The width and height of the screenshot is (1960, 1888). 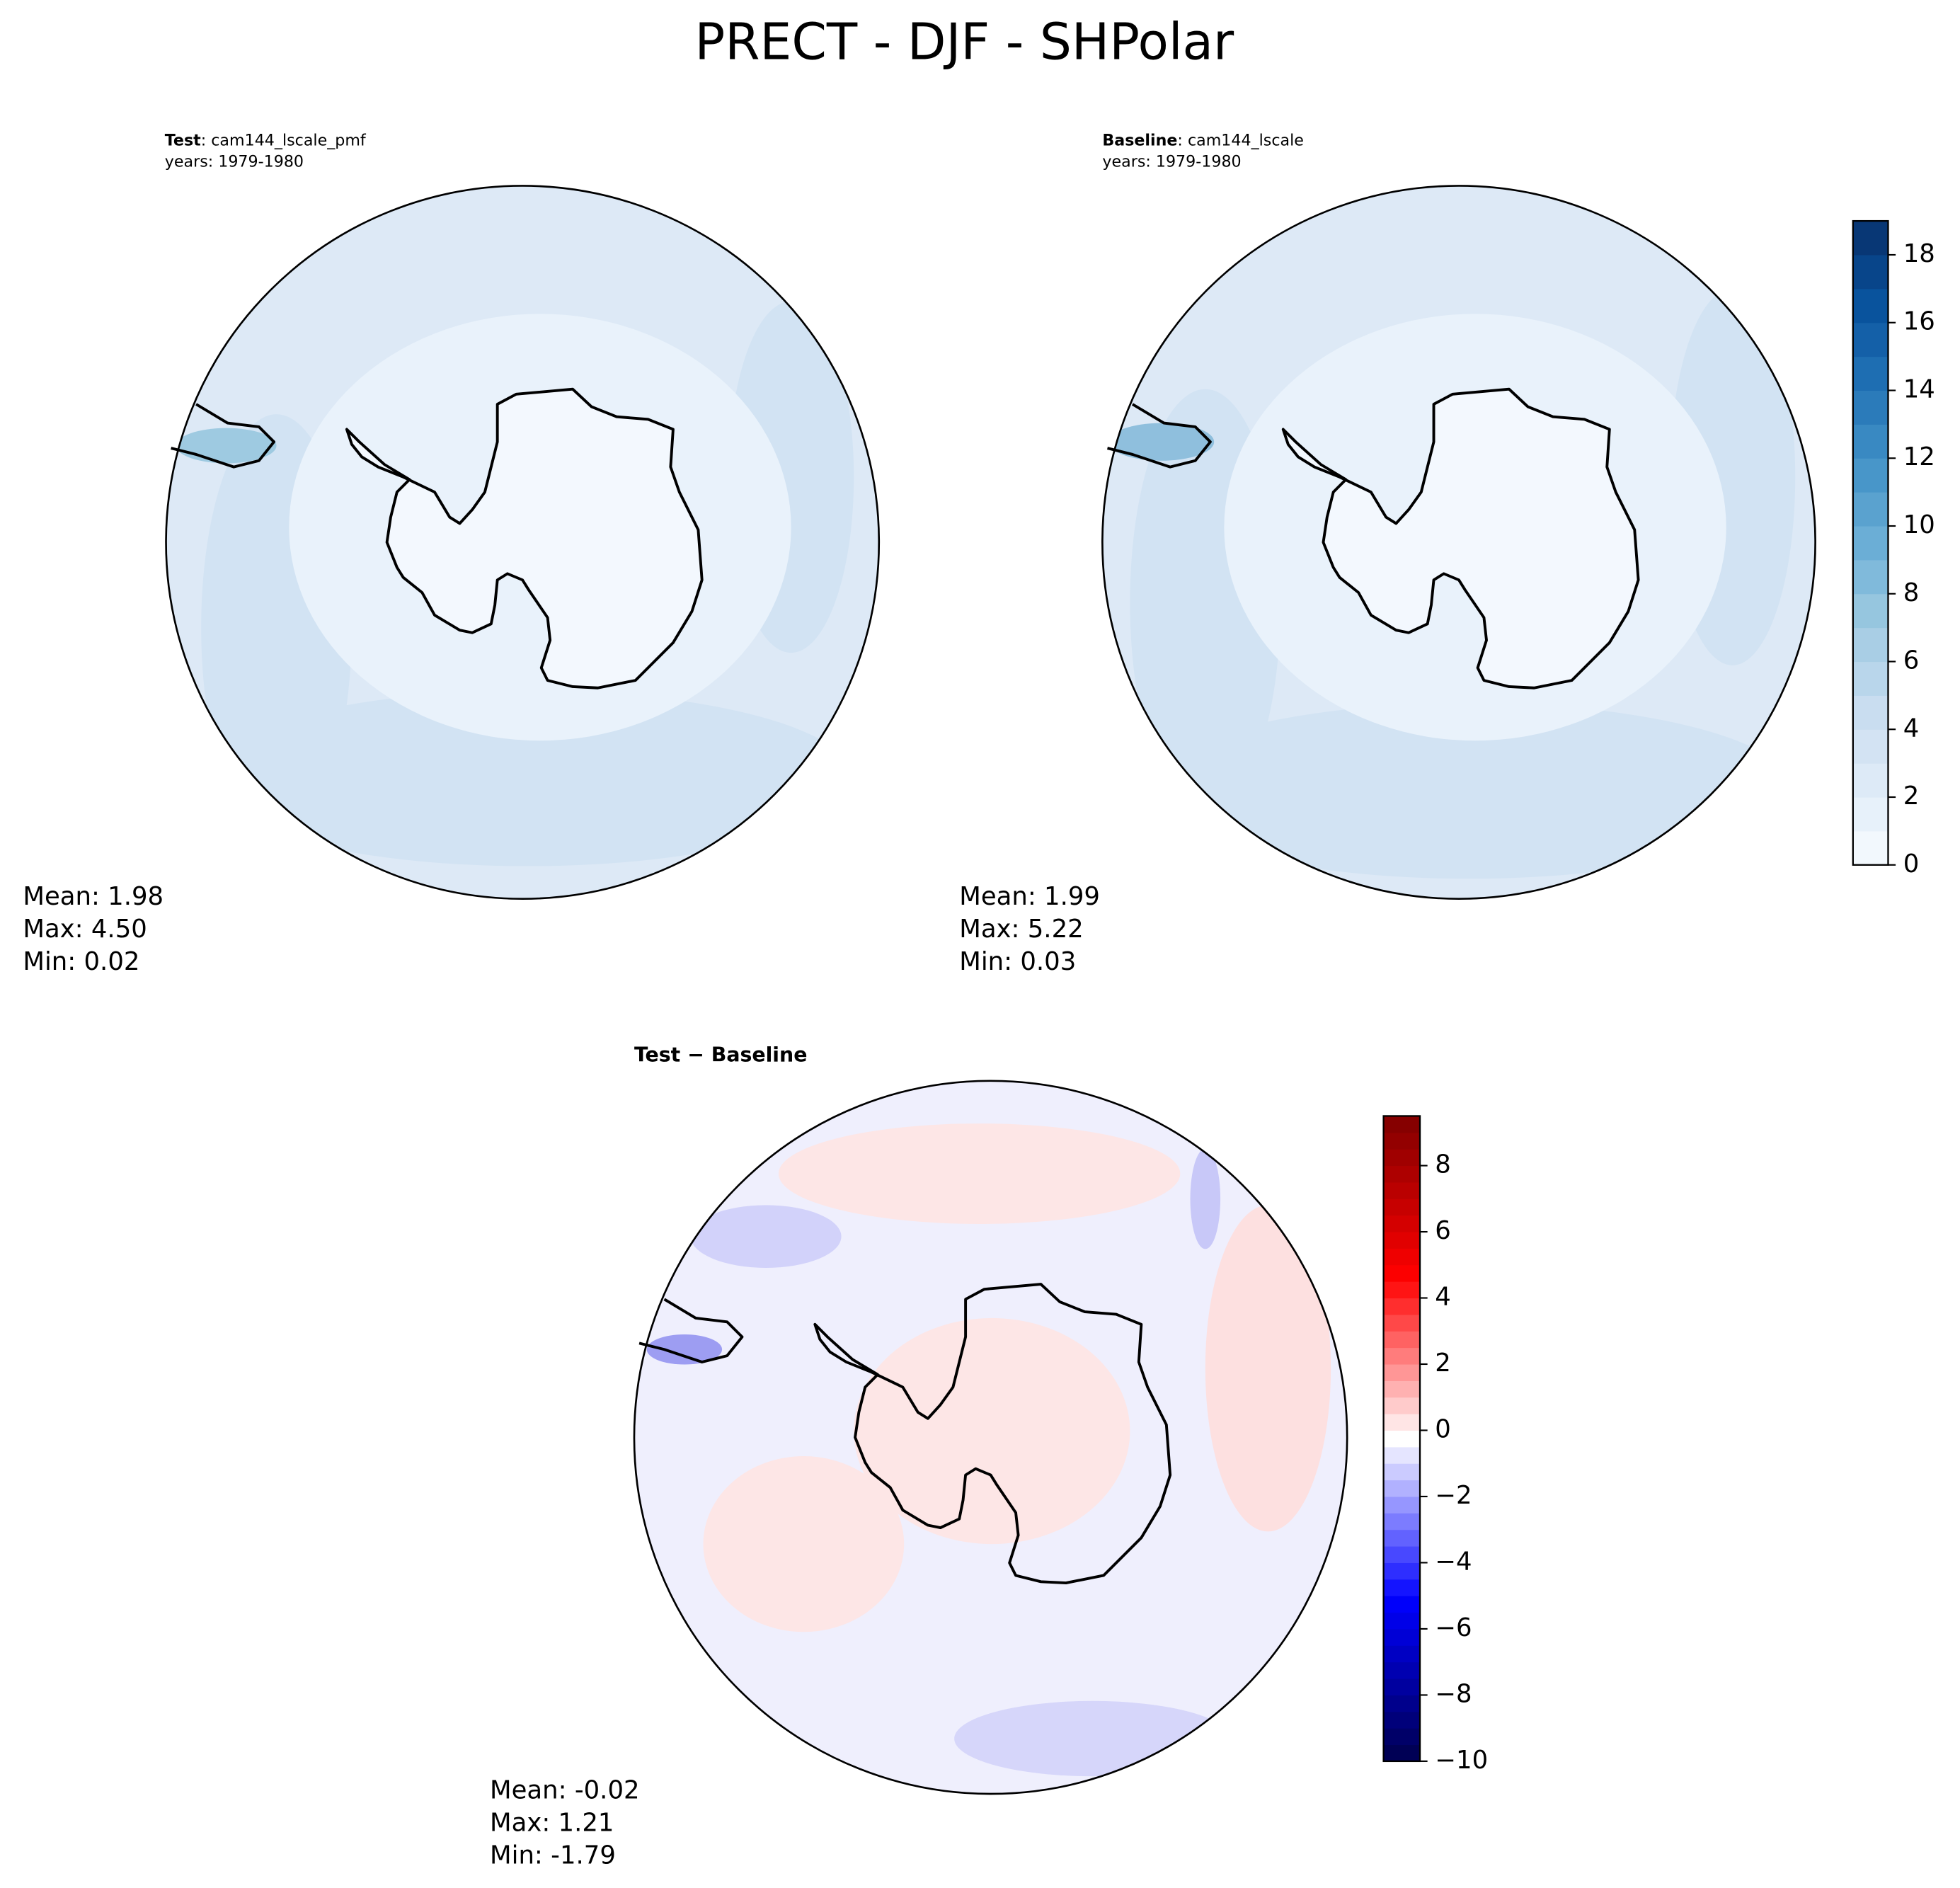 I want to click on stat-line: Max: 1.21, so click(x=552, y=1824).